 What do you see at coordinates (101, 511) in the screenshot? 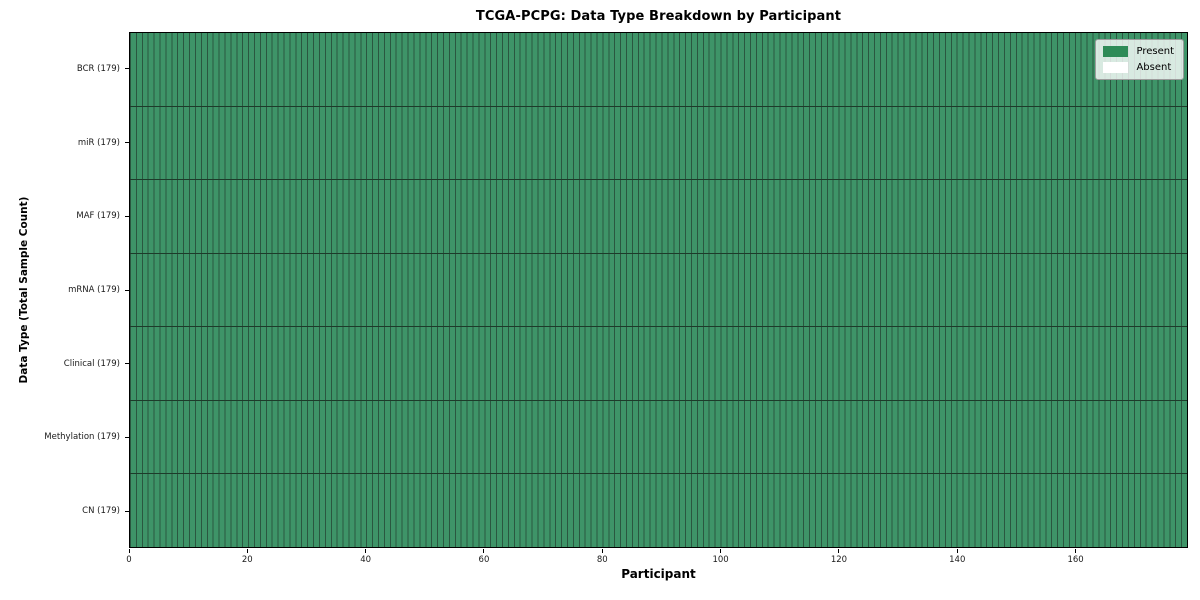
I see `y-tick-label-cn: CN (179)` at bounding box center [101, 511].